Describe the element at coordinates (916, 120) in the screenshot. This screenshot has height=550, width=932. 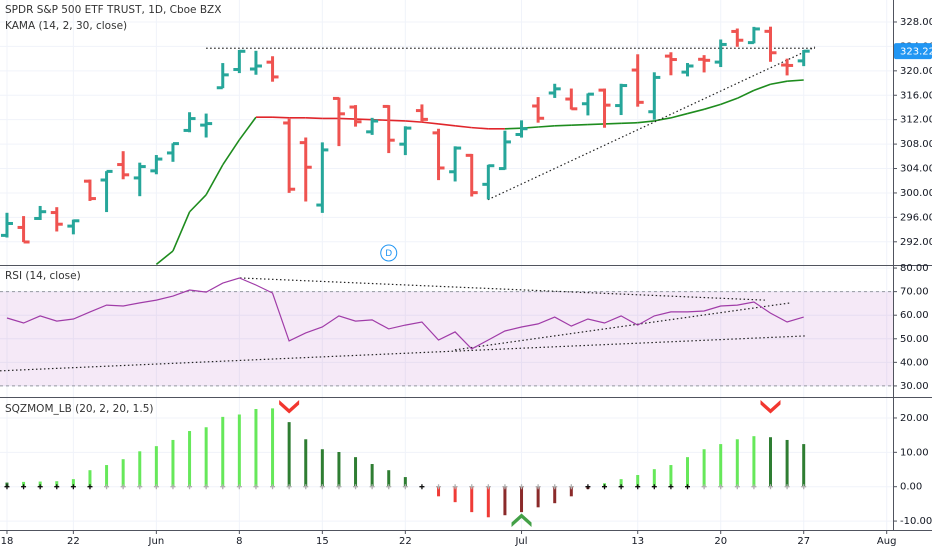
I see `y-tick-label: 312.00` at that location.